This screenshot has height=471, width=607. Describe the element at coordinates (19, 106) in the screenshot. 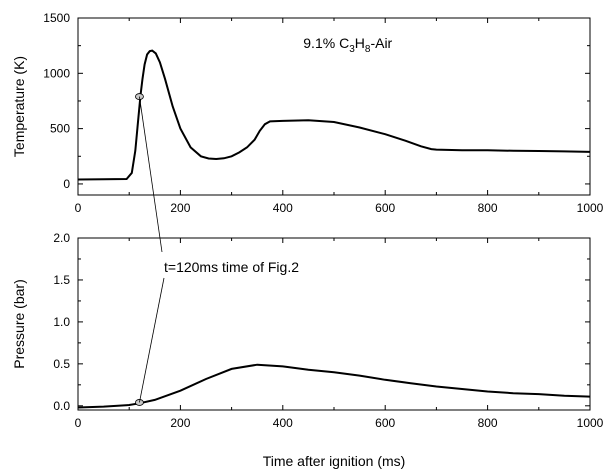

I see `temperature-axis-label: Temperature (K)` at that location.